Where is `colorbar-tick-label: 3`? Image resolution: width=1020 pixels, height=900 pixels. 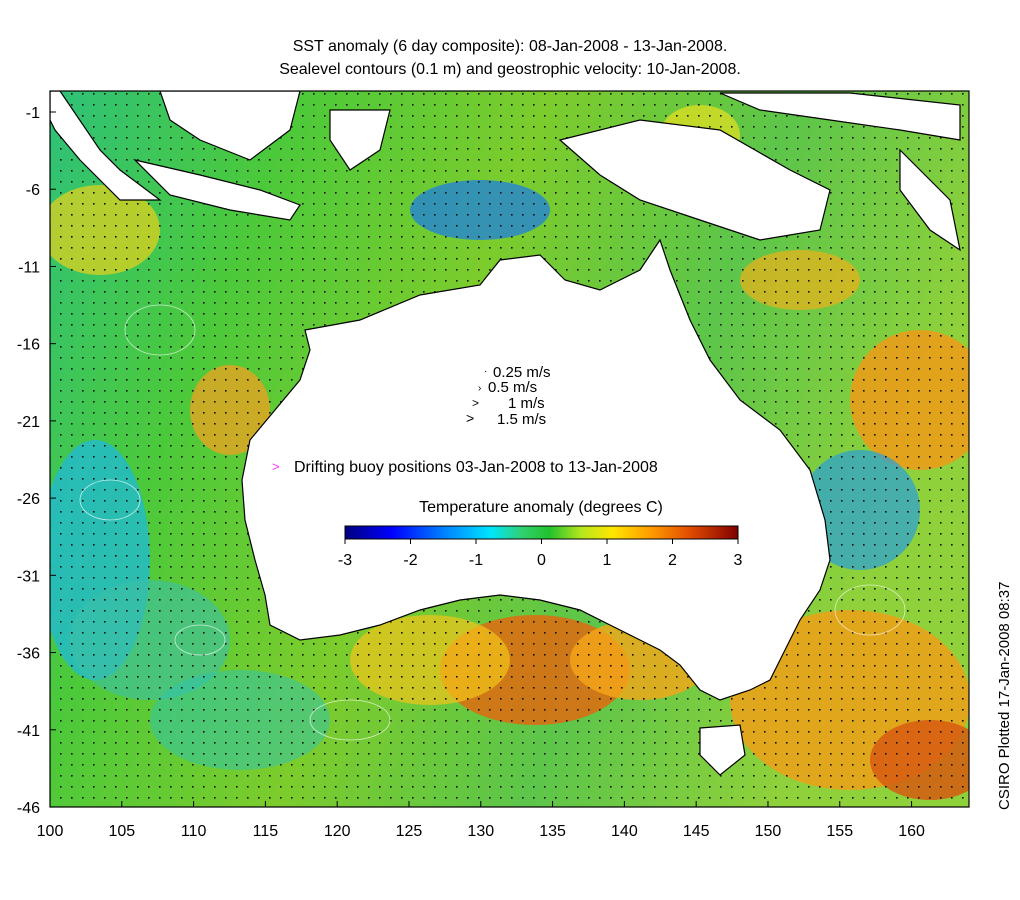 colorbar-tick-label: 3 is located at coordinates (738, 560).